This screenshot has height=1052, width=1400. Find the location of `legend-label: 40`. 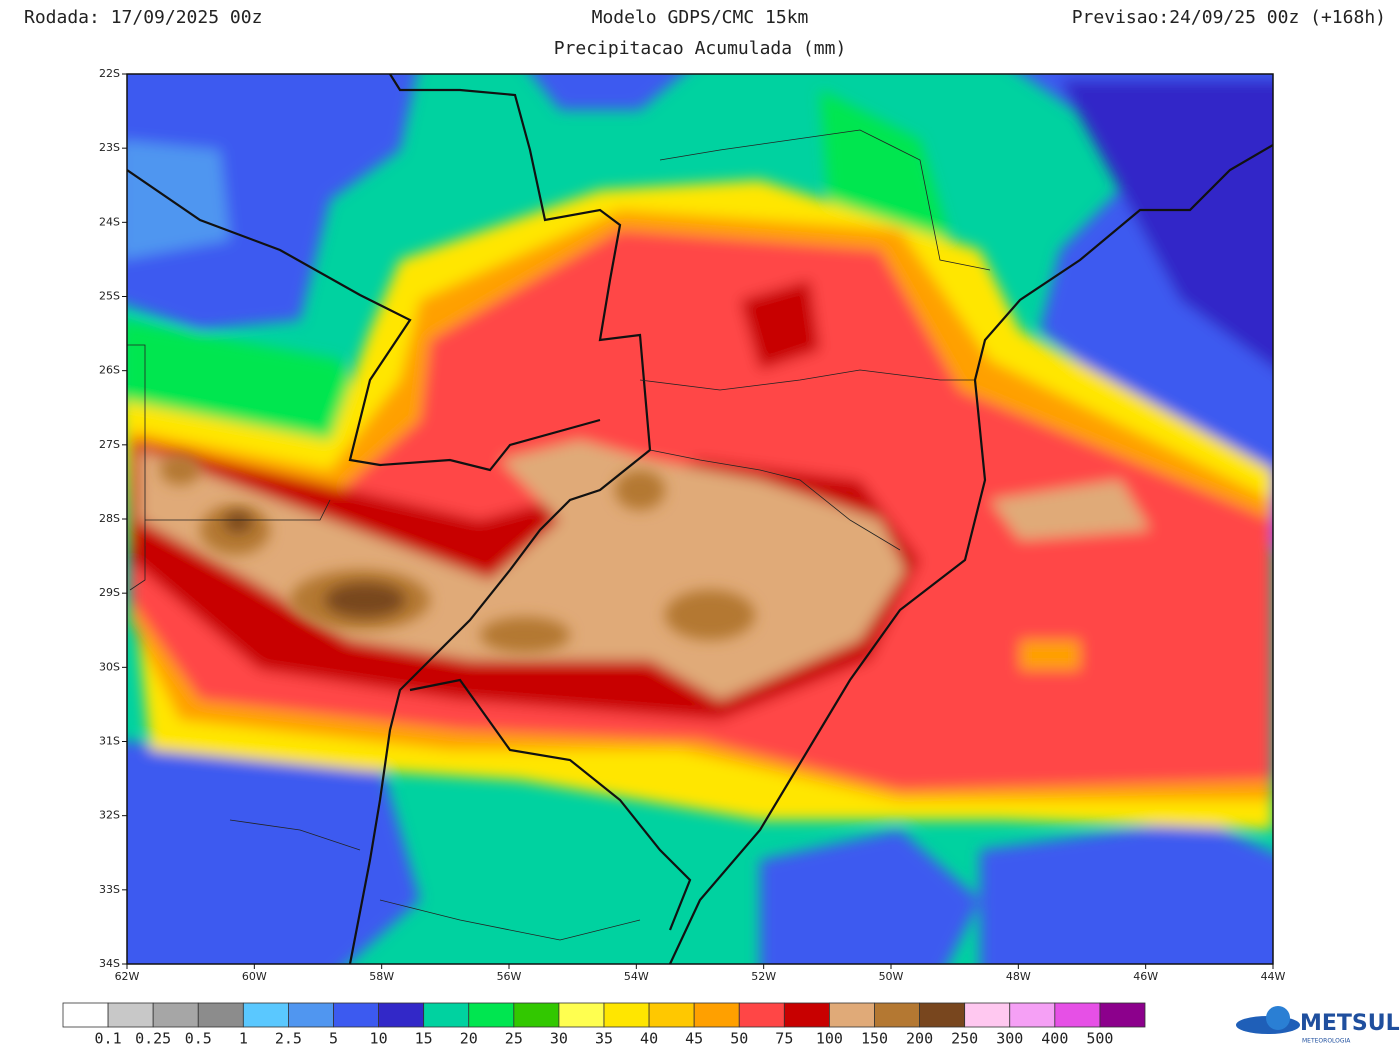

legend-label: 40 is located at coordinates (649, 1039).